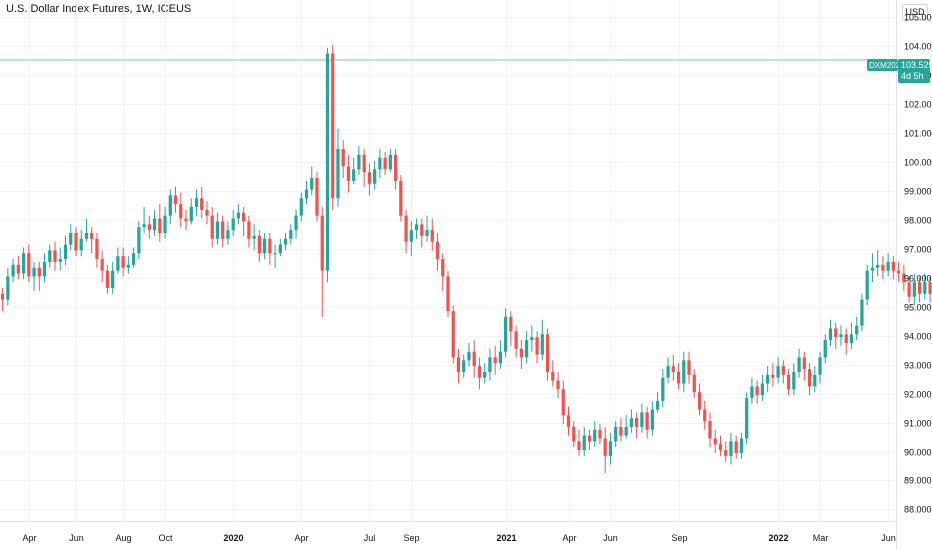 The image size is (932, 550). What do you see at coordinates (918, 453) in the screenshot?
I see `y-tick-label: 90.000` at bounding box center [918, 453].